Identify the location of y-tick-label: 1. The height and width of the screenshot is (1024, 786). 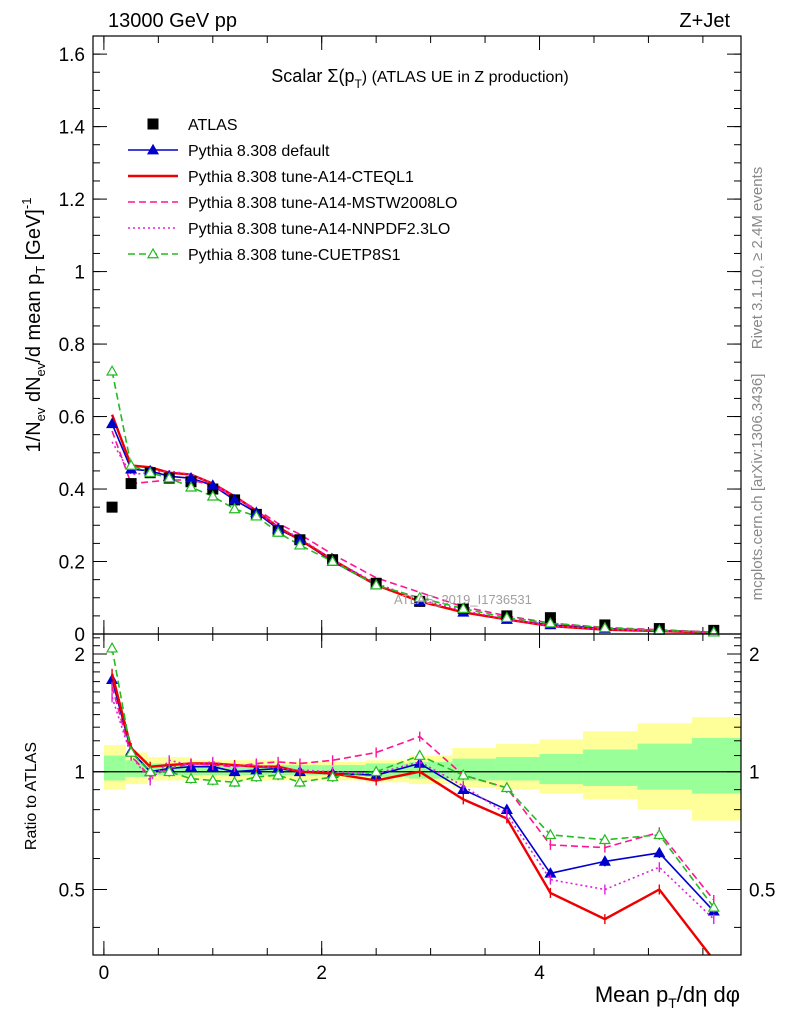
(79, 273).